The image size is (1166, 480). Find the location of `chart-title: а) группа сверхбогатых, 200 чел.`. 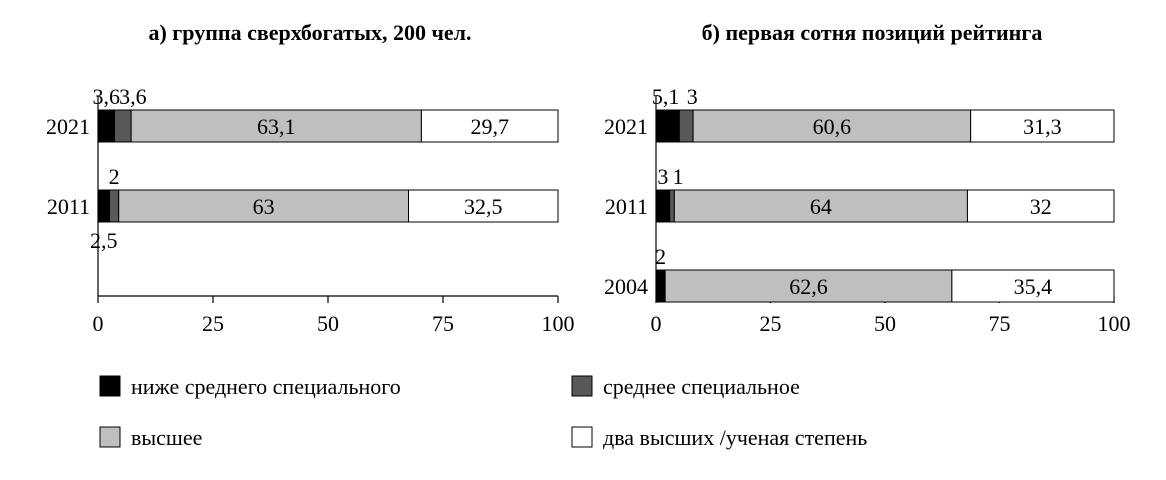

chart-title: а) группа сверхбогатых, 200 чел. is located at coordinates (309, 32).